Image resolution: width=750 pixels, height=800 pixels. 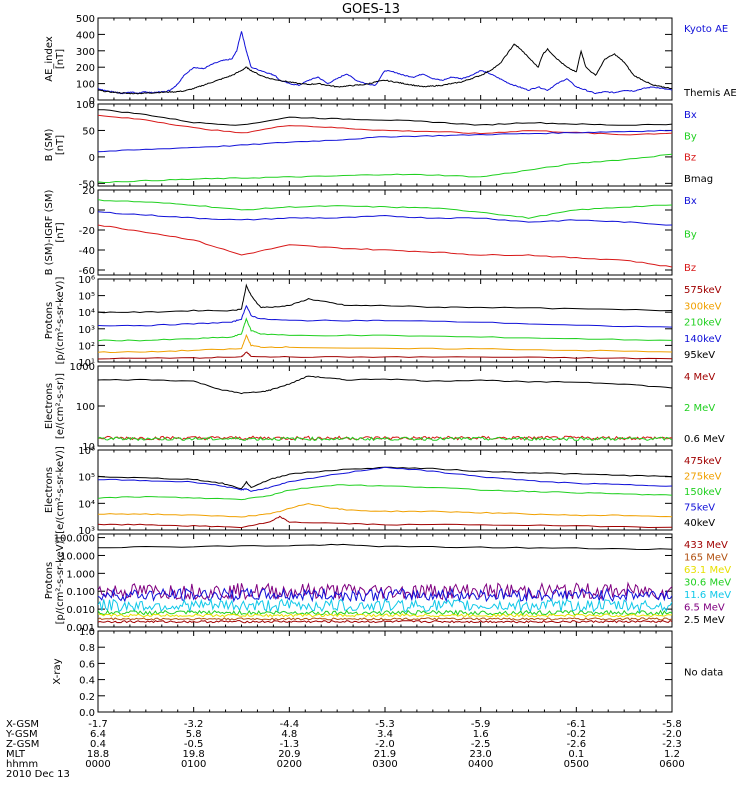 What do you see at coordinates (481, 734) in the screenshot?
I see `footer-value-y: 1.6` at bounding box center [481, 734].